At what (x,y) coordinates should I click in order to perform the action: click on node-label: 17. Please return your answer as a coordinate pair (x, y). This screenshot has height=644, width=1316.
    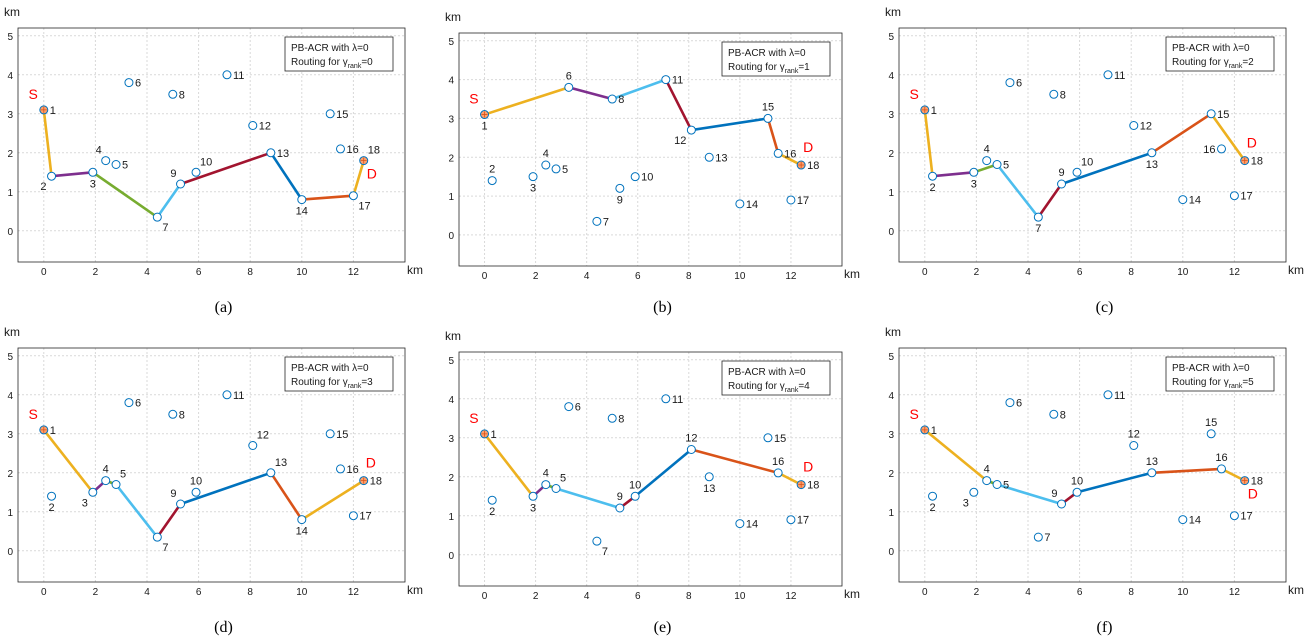
    Looking at the image, I should click on (803, 521).